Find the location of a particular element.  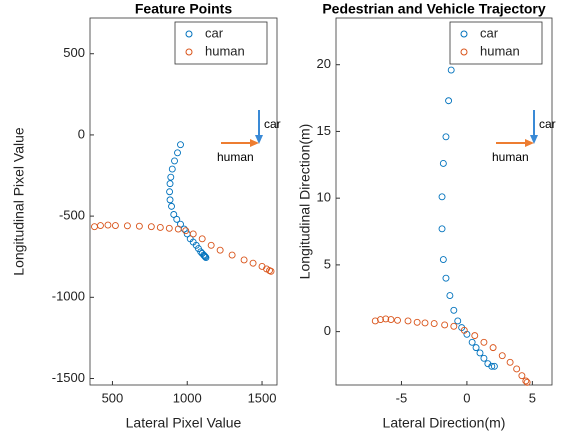

y-tick-label: 500 is located at coordinates (74, 52).